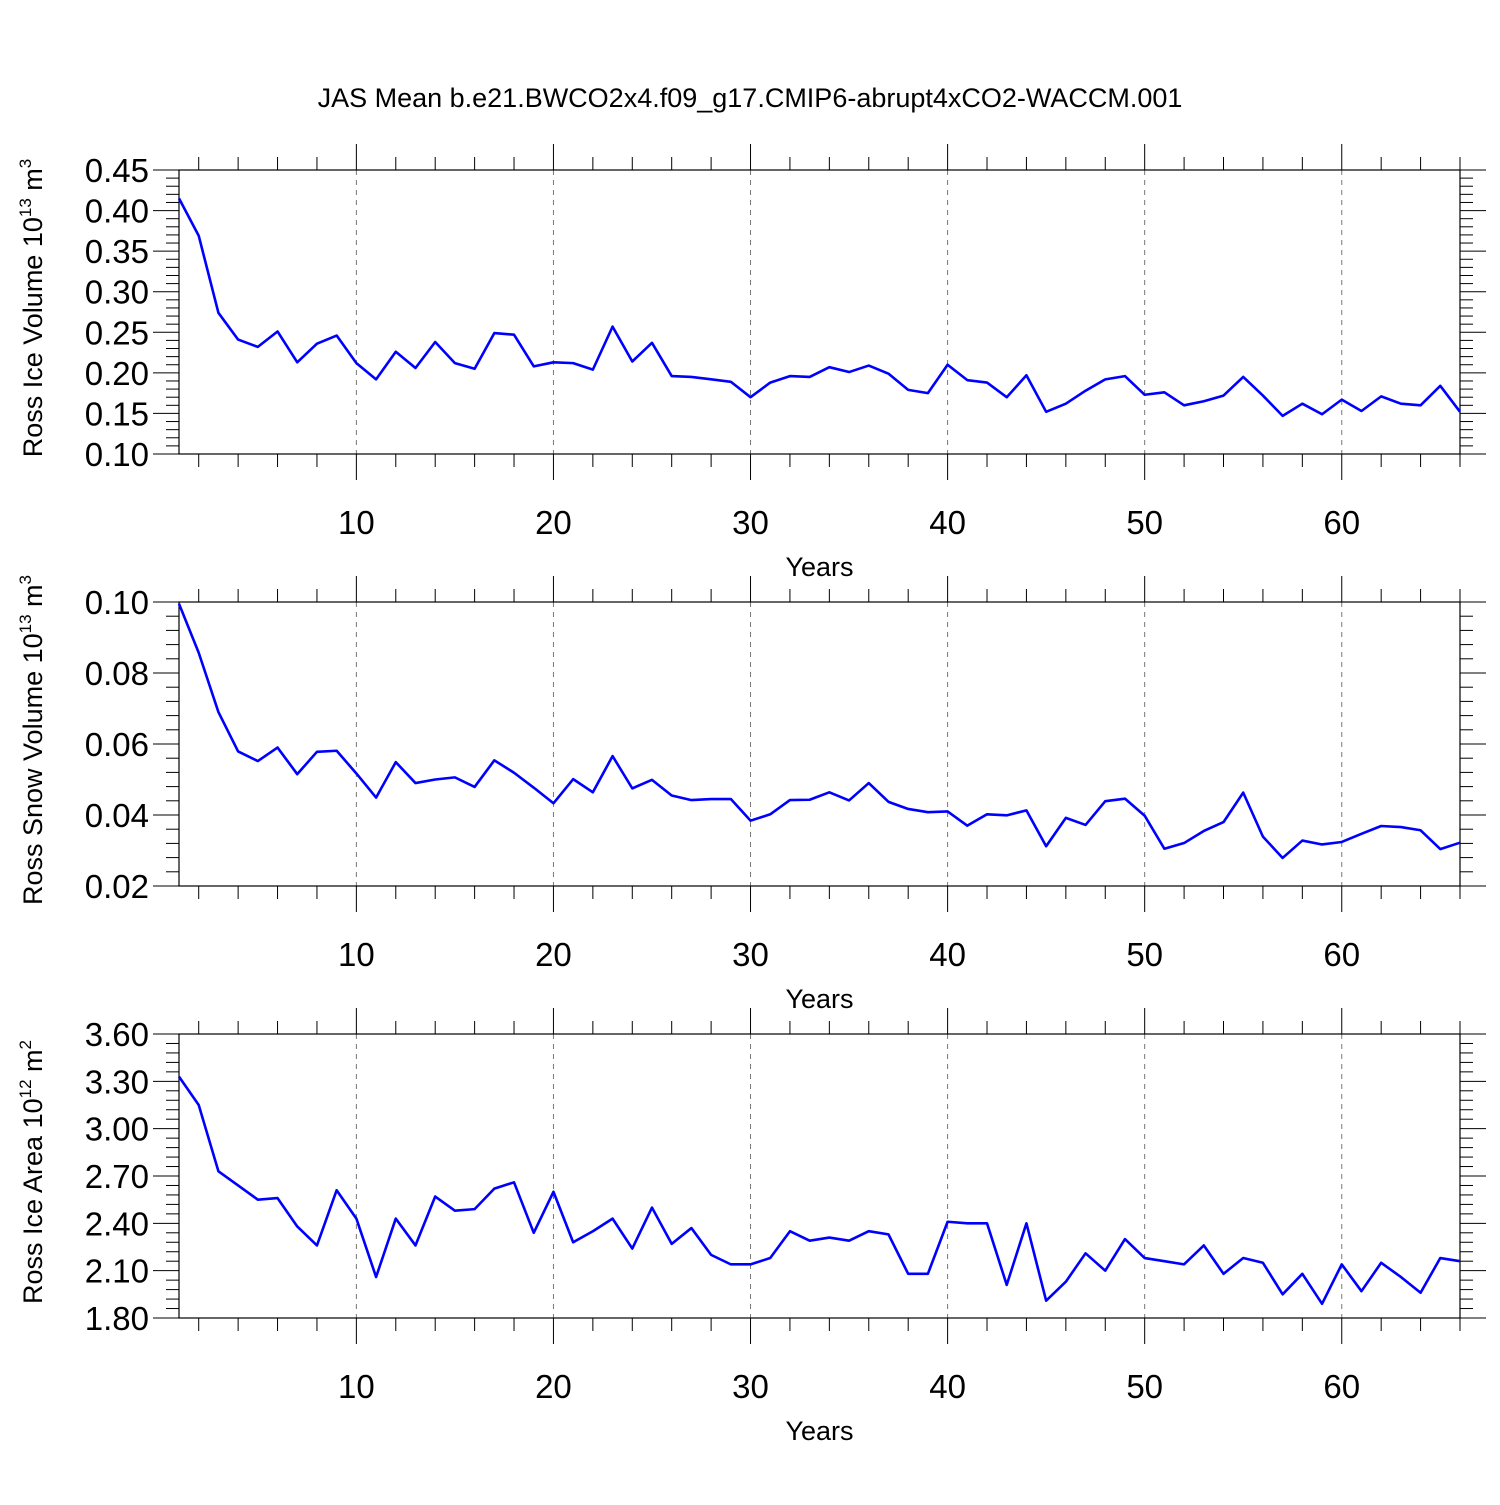 The height and width of the screenshot is (1505, 1500). Describe the element at coordinates (32, 740) in the screenshot. I see `y-axis-label: Ross Snow Volume 1013 m3` at that location.